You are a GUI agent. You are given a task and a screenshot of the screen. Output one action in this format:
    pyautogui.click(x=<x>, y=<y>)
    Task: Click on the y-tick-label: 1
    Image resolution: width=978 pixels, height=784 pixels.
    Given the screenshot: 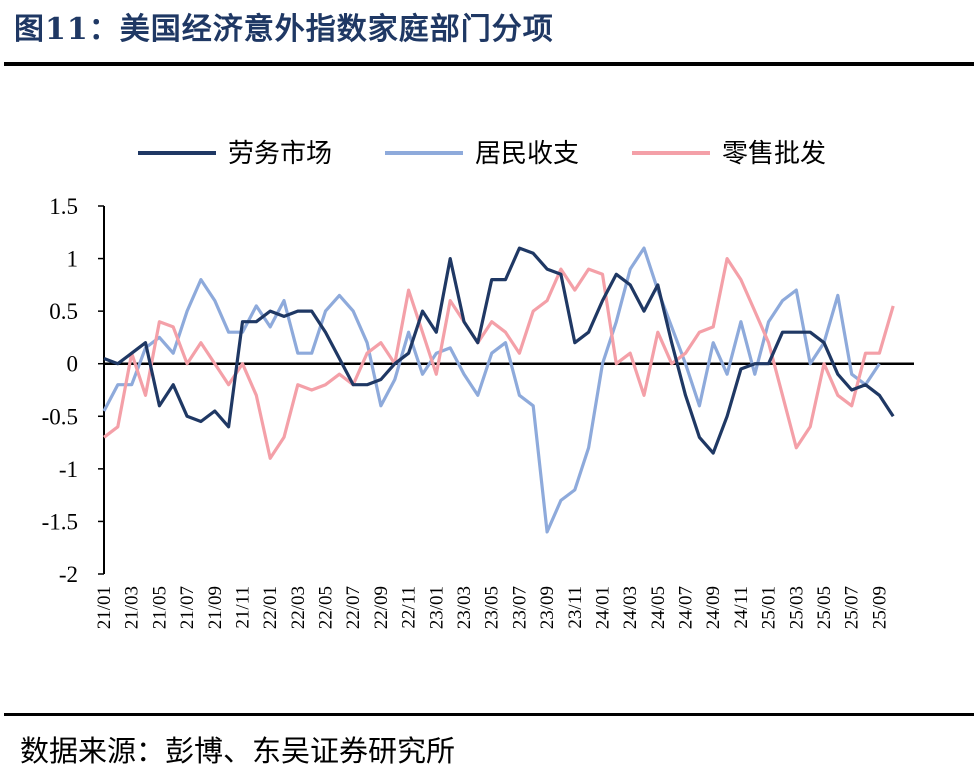 What is the action you would take?
    pyautogui.click(x=73, y=259)
    